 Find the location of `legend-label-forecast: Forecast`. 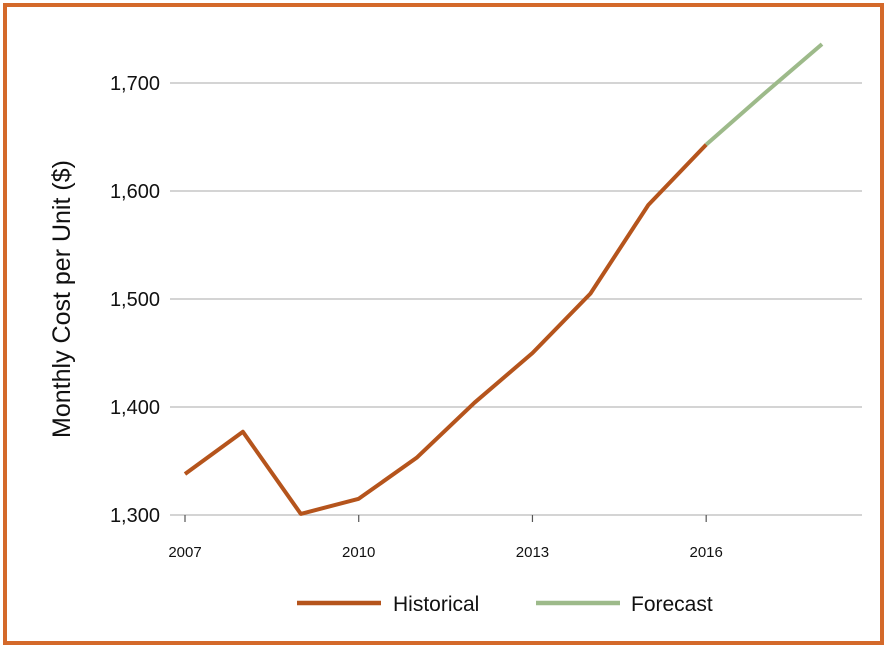

legend-label-forecast: Forecast is located at coordinates (672, 604).